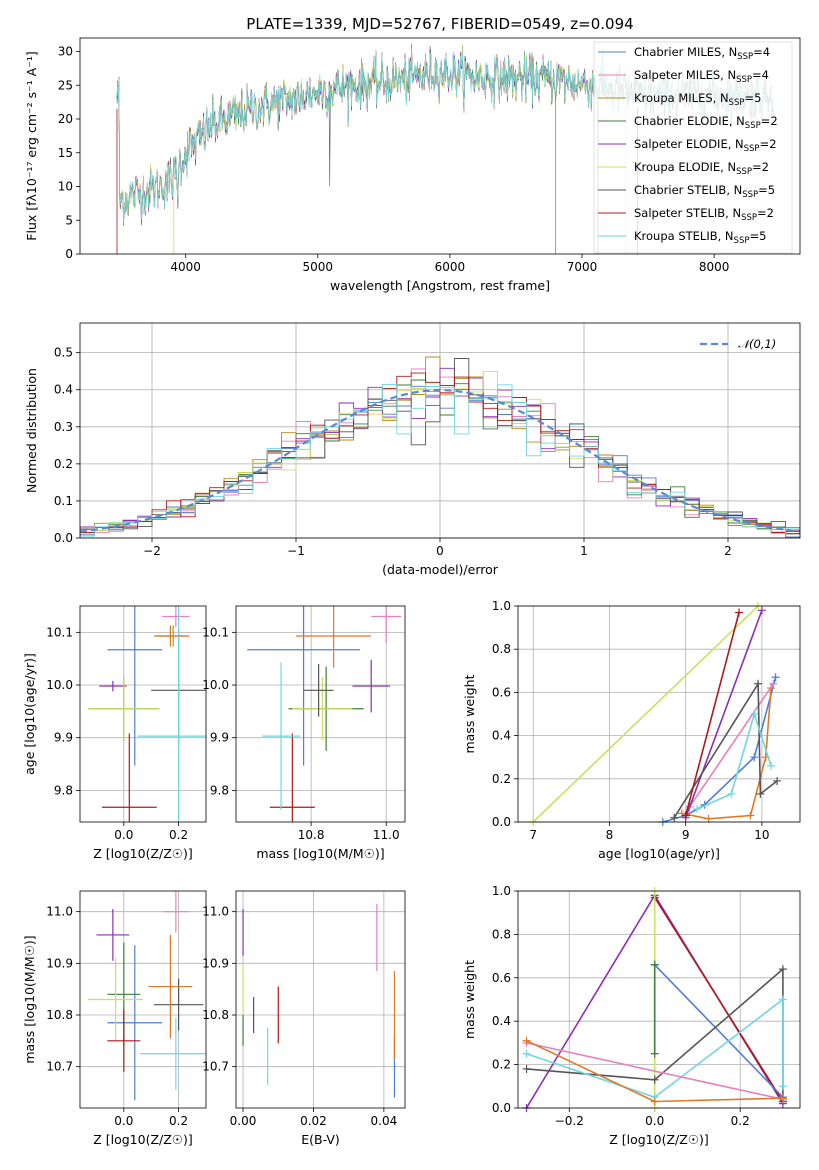  What do you see at coordinates (215, 963) in the screenshot?
I see `y-tick-label: 10.9` at bounding box center [215, 963].